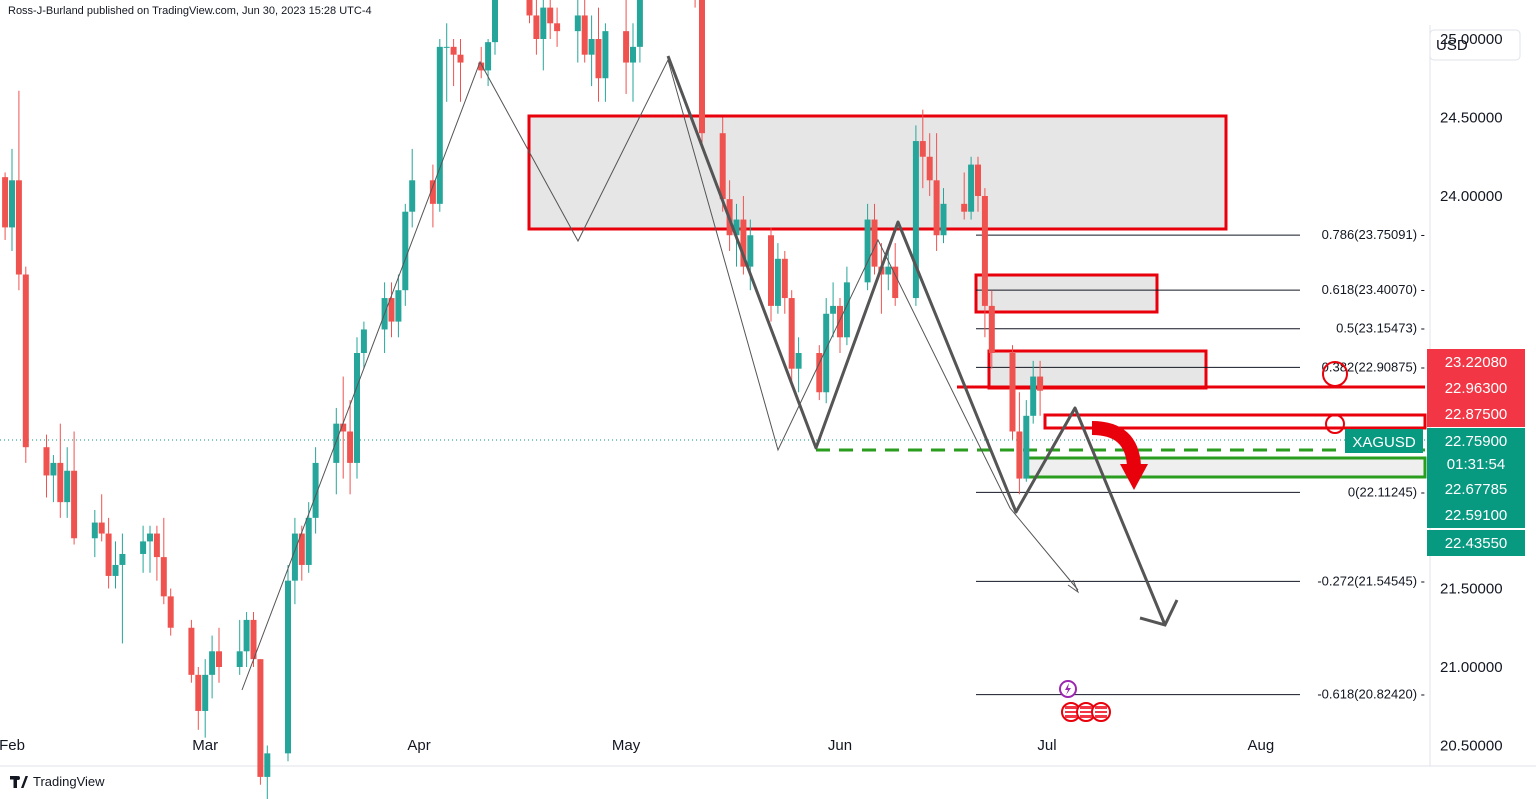 The width and height of the screenshot is (1536, 799). Describe the element at coordinates (877, 172) in the screenshot. I see `supply-zone-upper` at that location.